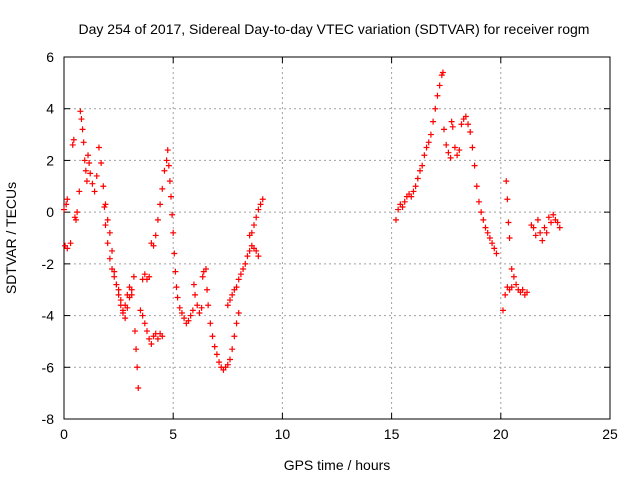 This screenshot has width=640, height=480. Describe the element at coordinates (173, 434) in the screenshot. I see `x-tick-label: 5` at that location.